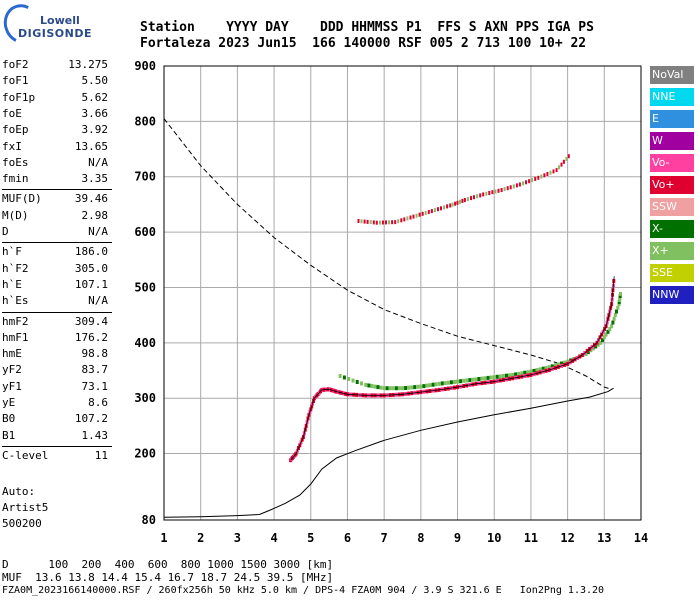  I want to click on param-value: 39.46, so click(91, 199).